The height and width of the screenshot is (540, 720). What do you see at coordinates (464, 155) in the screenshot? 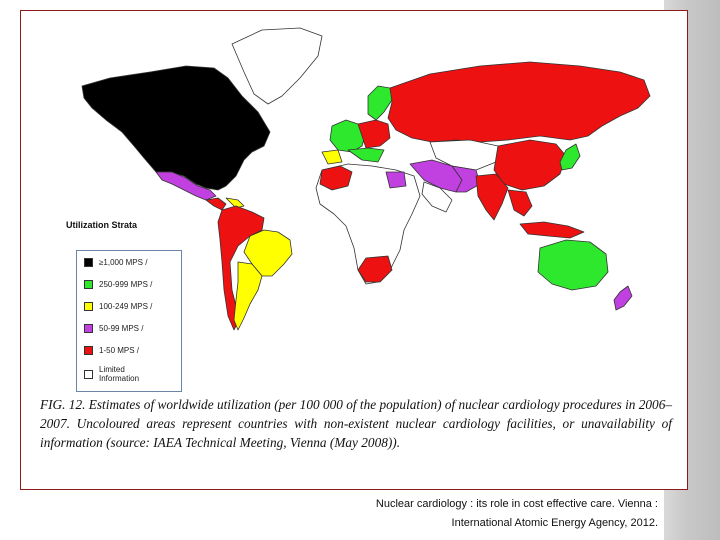
I see `region-central-asia` at bounding box center [464, 155].